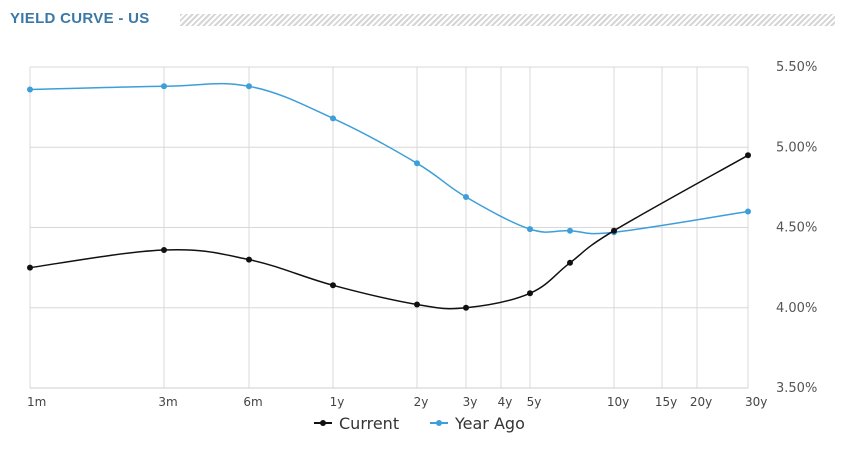 This screenshot has height=458, width=847. Describe the element at coordinates (470, 402) in the screenshot. I see `x-tick-label: 3y` at that location.